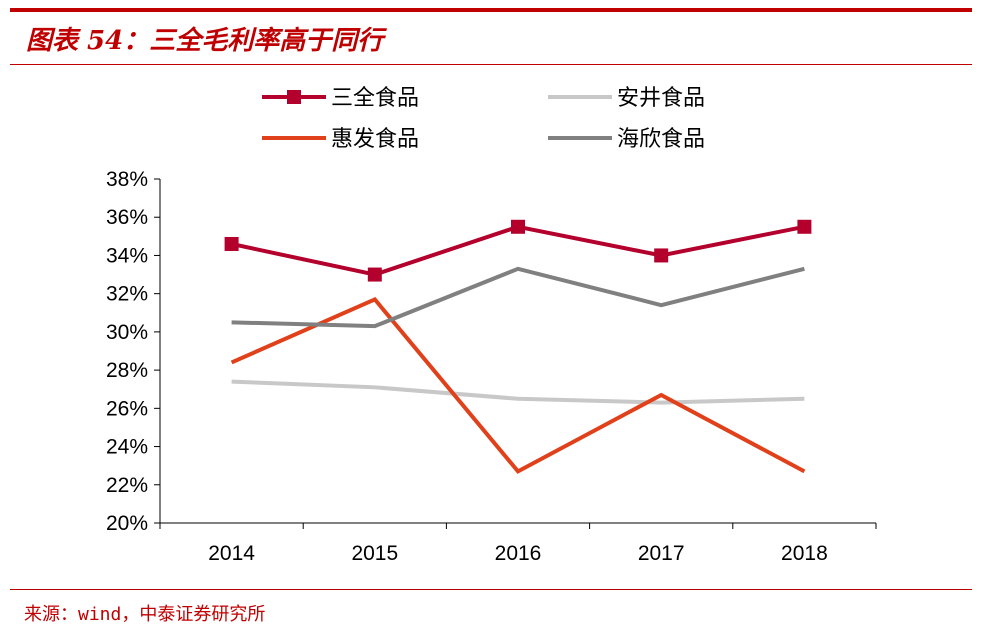 The height and width of the screenshot is (630, 985). What do you see at coordinates (374, 553) in the screenshot?
I see `x-tick-label: 2015` at bounding box center [374, 553].